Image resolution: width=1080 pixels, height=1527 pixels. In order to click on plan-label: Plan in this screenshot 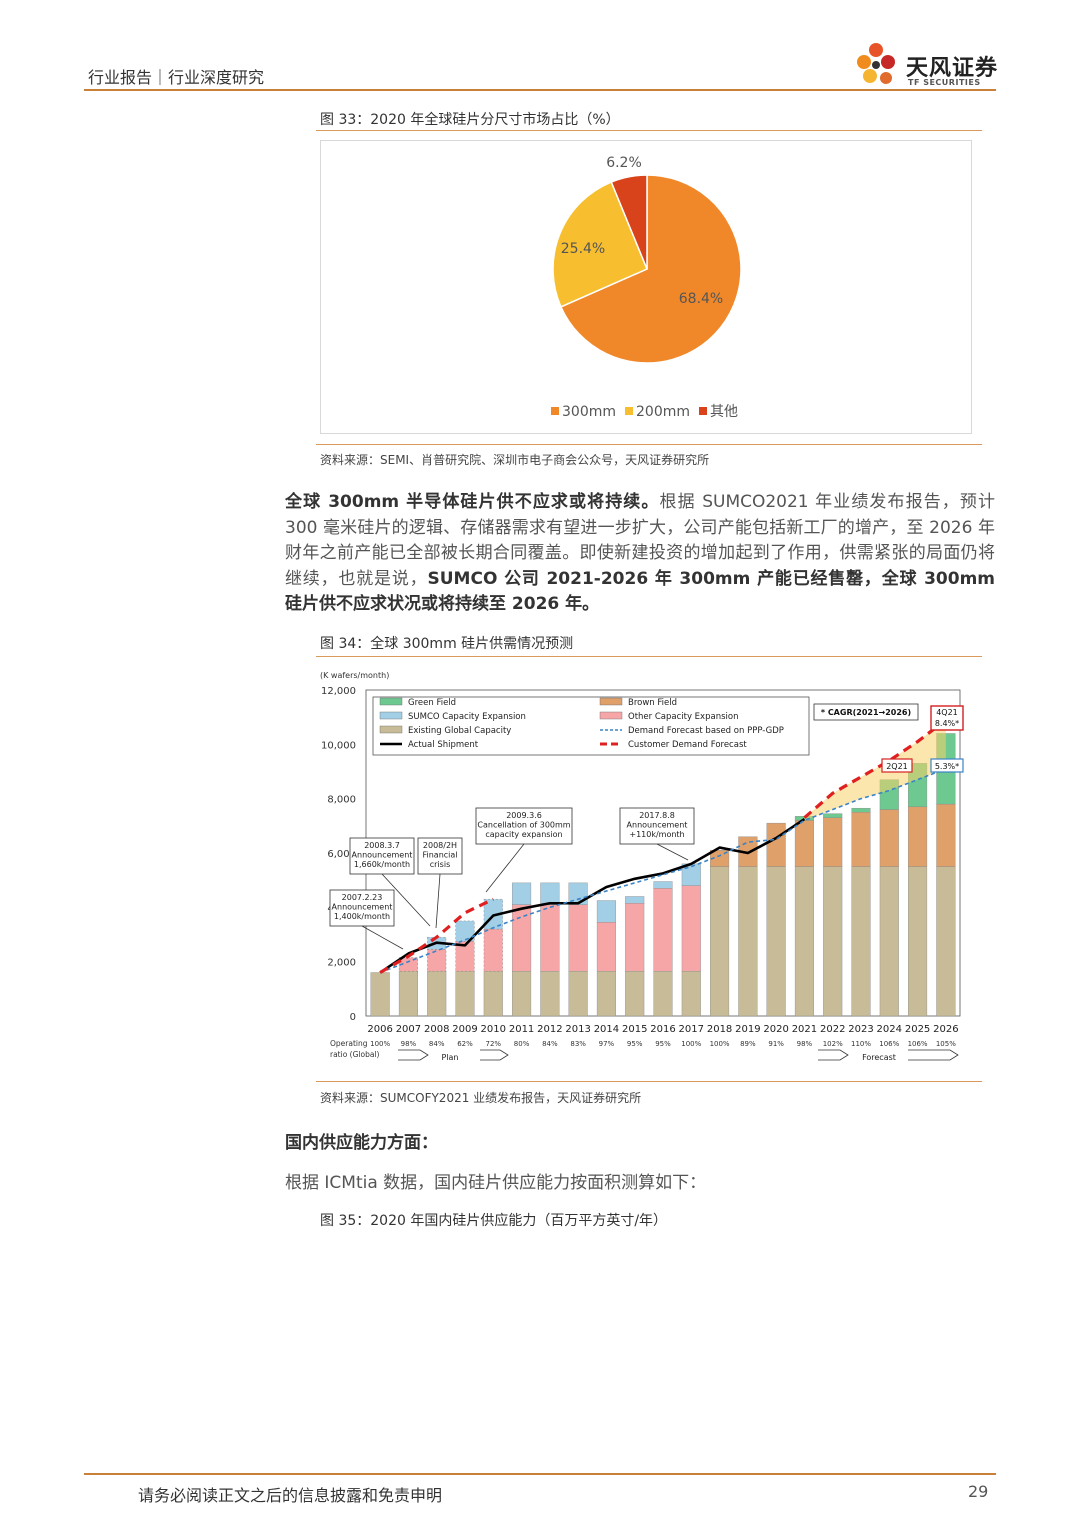, I will do `click(449, 1057)`.